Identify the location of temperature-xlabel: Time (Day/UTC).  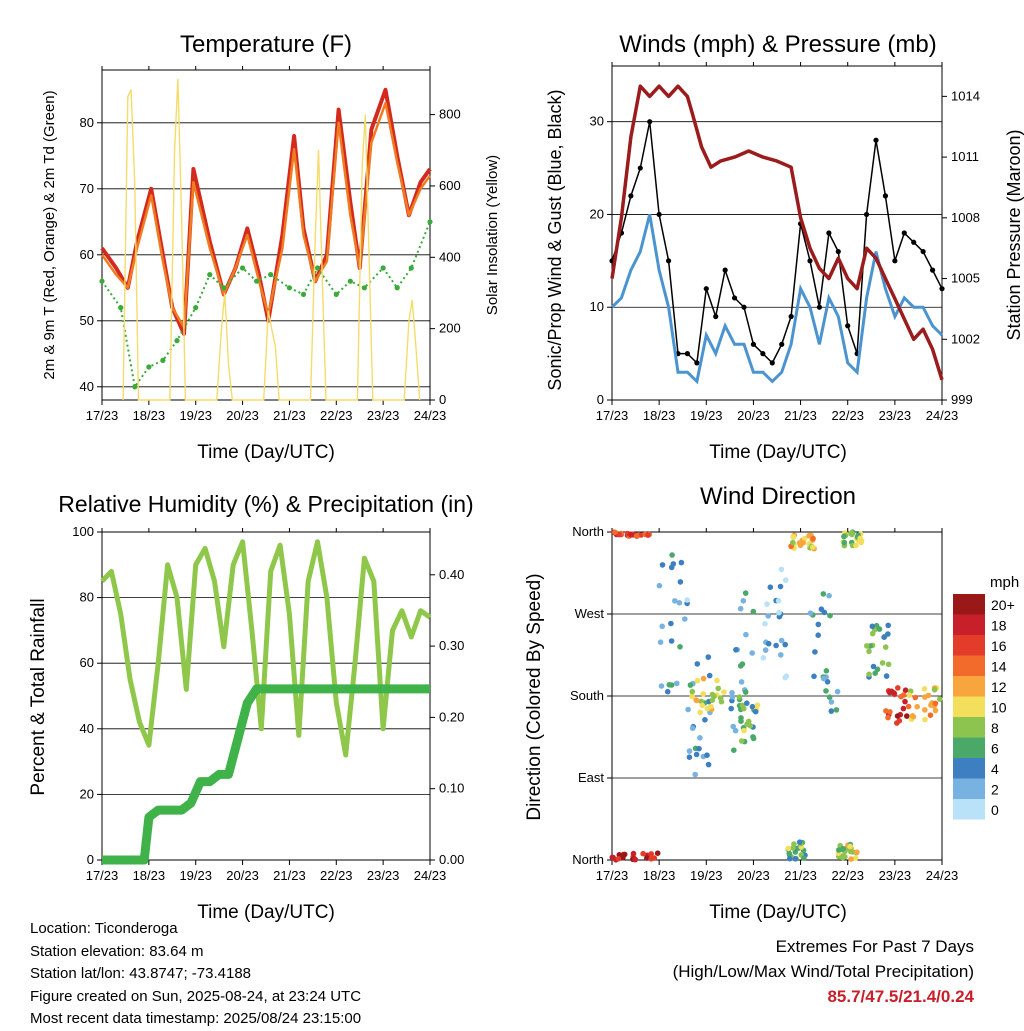
(266, 452).